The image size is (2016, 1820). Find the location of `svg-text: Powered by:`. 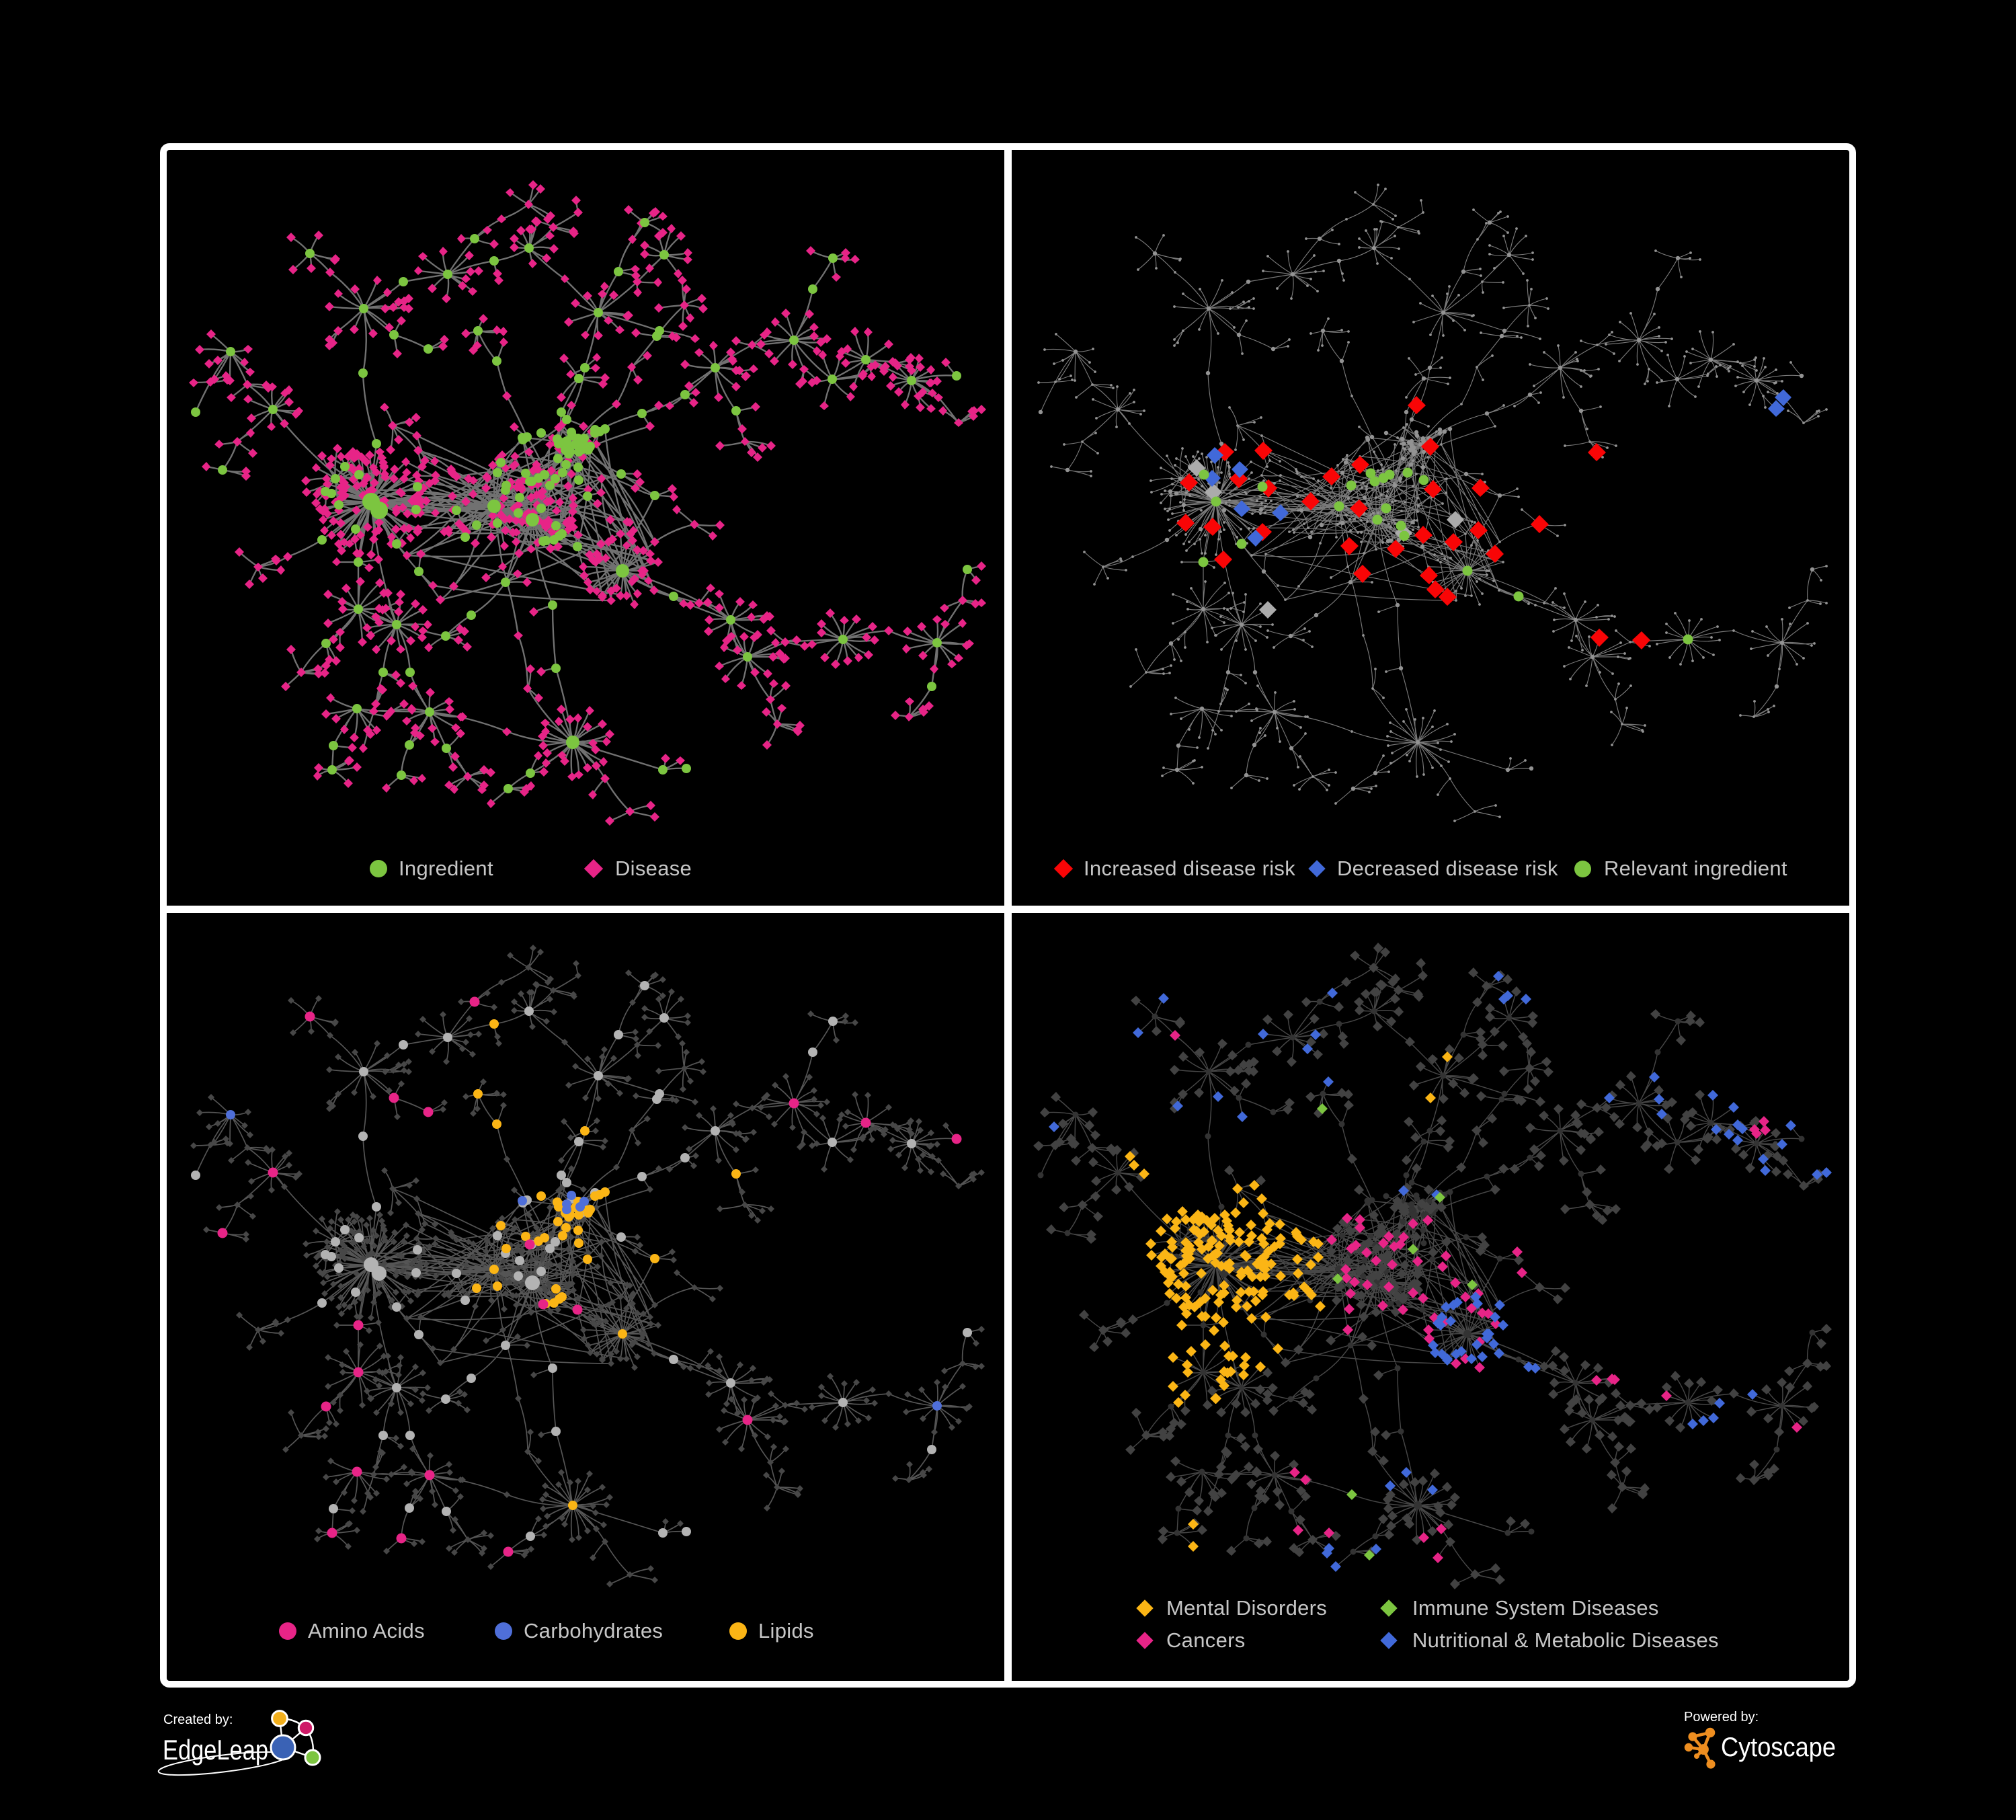

svg-text: Powered by: is located at coordinates (1721, 1717).